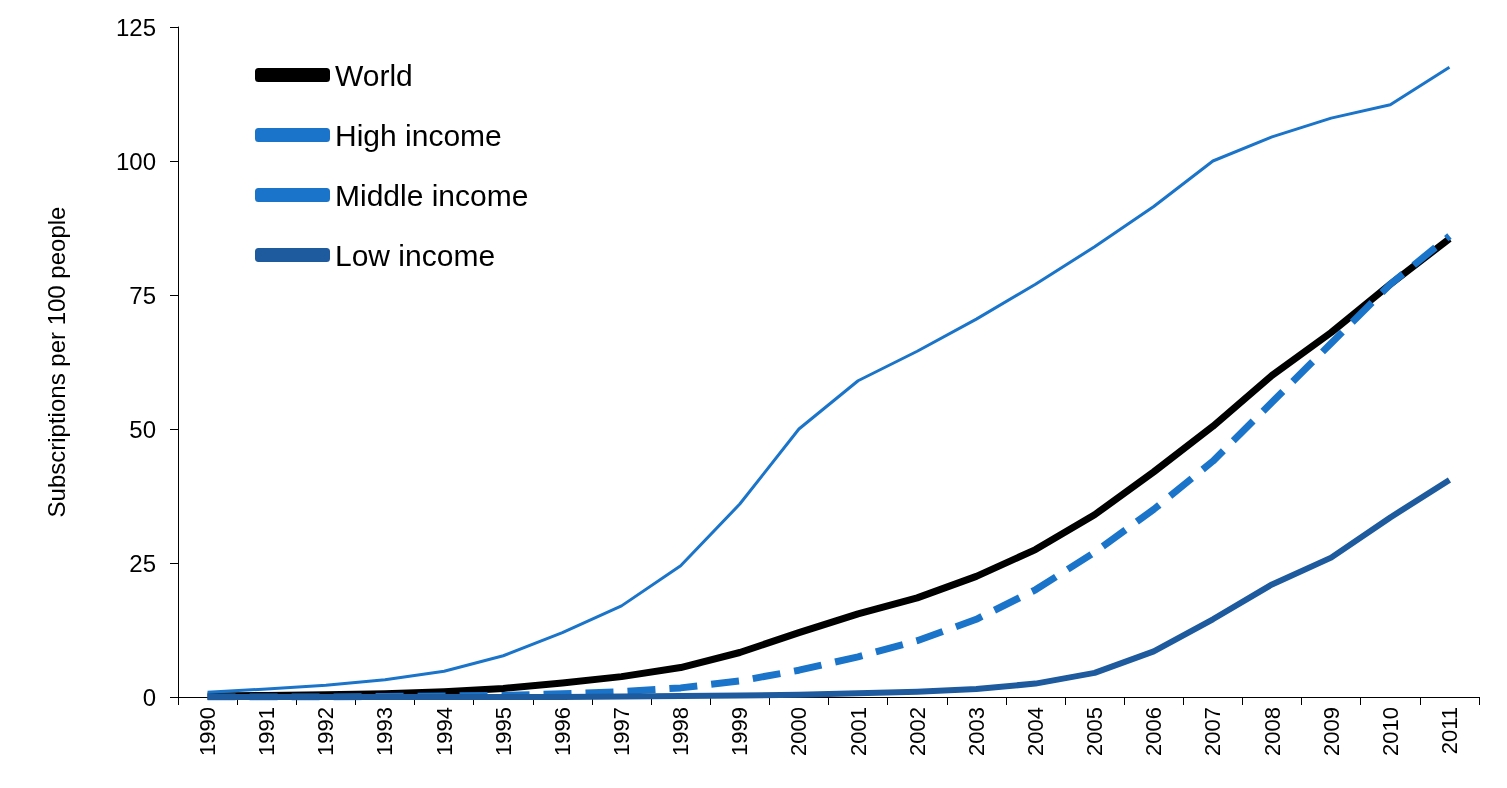 This screenshot has width=1507, height=788. I want to click on x-tick-label: 2007, so click(1213, 731).